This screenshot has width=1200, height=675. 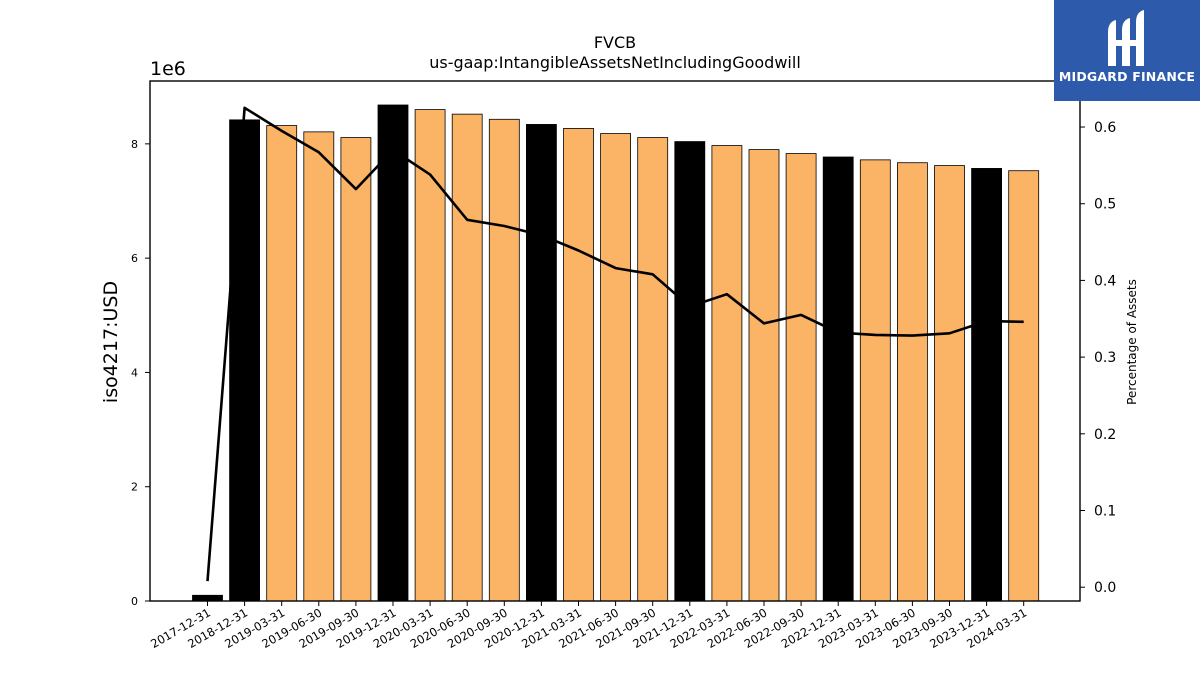 What do you see at coordinates (1105, 128) in the screenshot?
I see `y2-tick-label: 0.6` at bounding box center [1105, 128].